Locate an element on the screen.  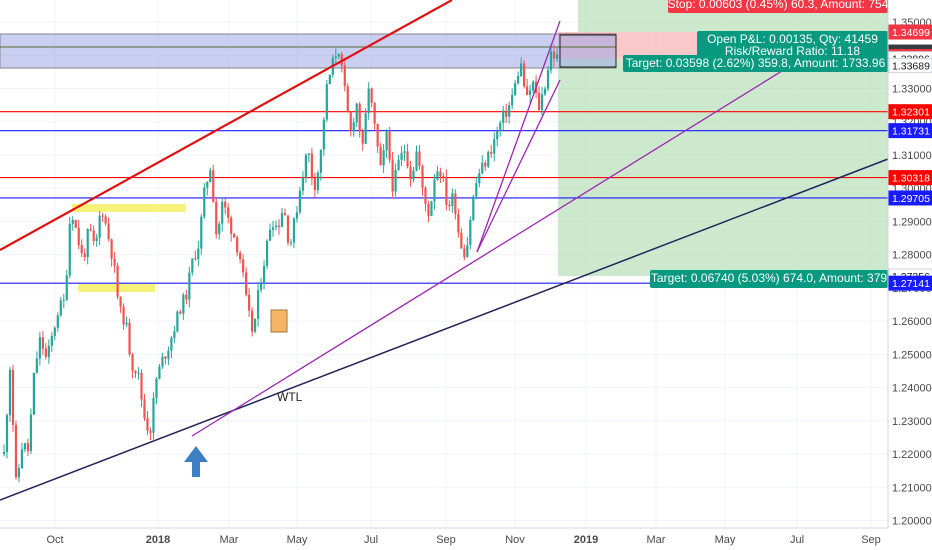
up-arrow-icon is located at coordinates (196, 461).